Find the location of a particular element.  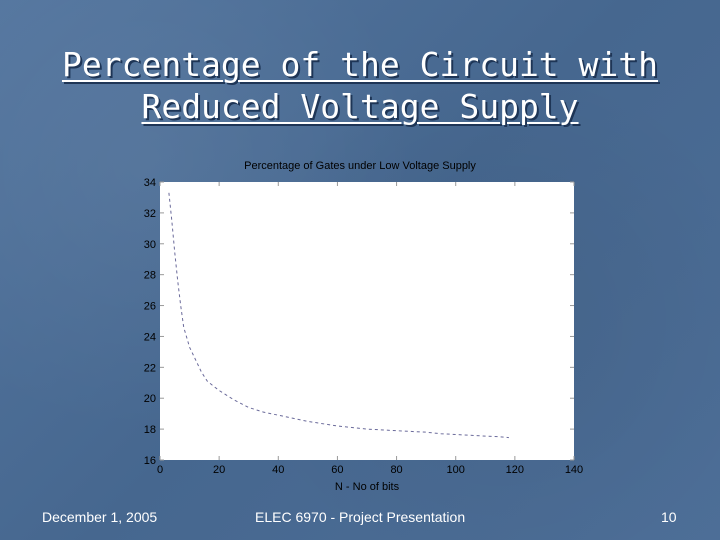

y-tick-label: 30 is located at coordinates (150, 245).